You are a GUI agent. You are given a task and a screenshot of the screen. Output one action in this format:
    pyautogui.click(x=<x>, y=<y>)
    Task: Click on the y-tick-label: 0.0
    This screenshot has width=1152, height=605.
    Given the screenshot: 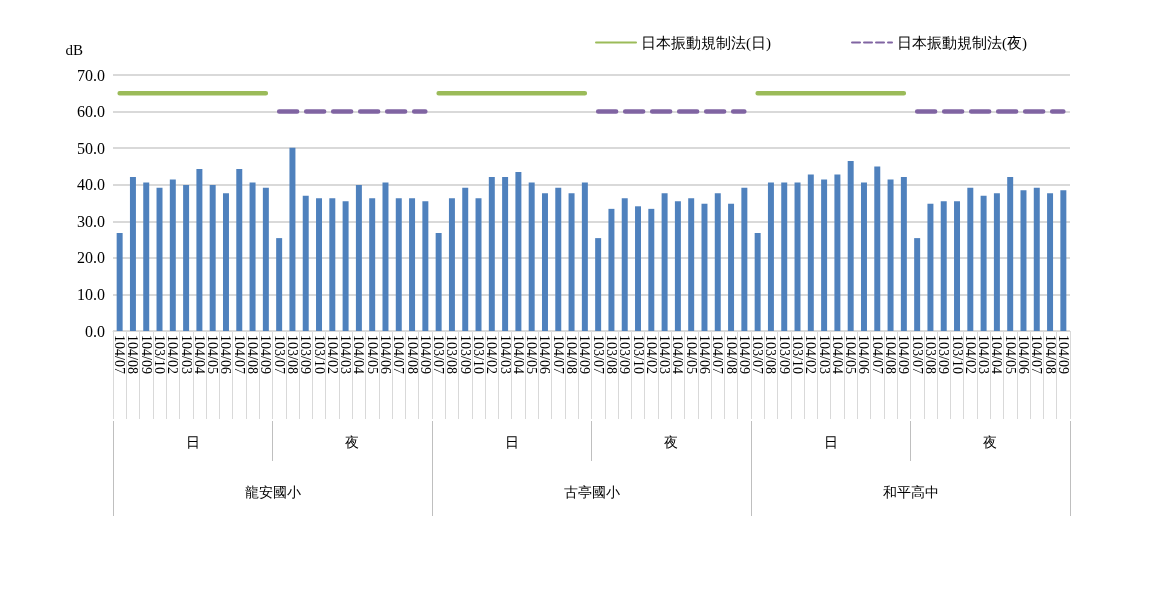 What is the action you would take?
    pyautogui.click(x=95, y=331)
    